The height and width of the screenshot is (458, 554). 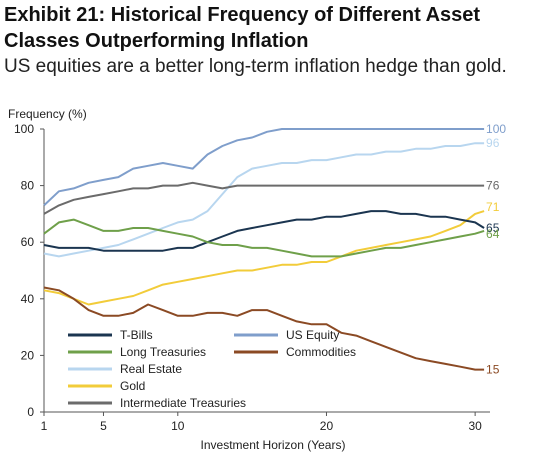 I want to click on series-line-intermediate-treasuries, so click(x=264, y=198).